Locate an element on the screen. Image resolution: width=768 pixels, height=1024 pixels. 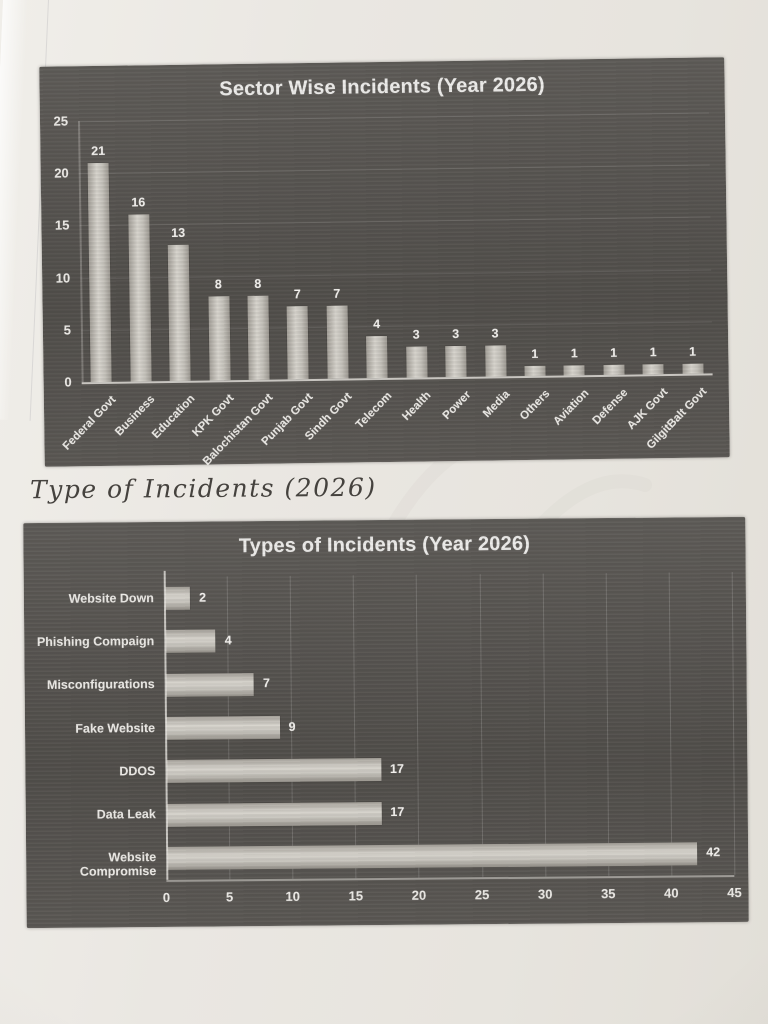
y-category-label: Website Compromise is located at coordinates (118, 865).